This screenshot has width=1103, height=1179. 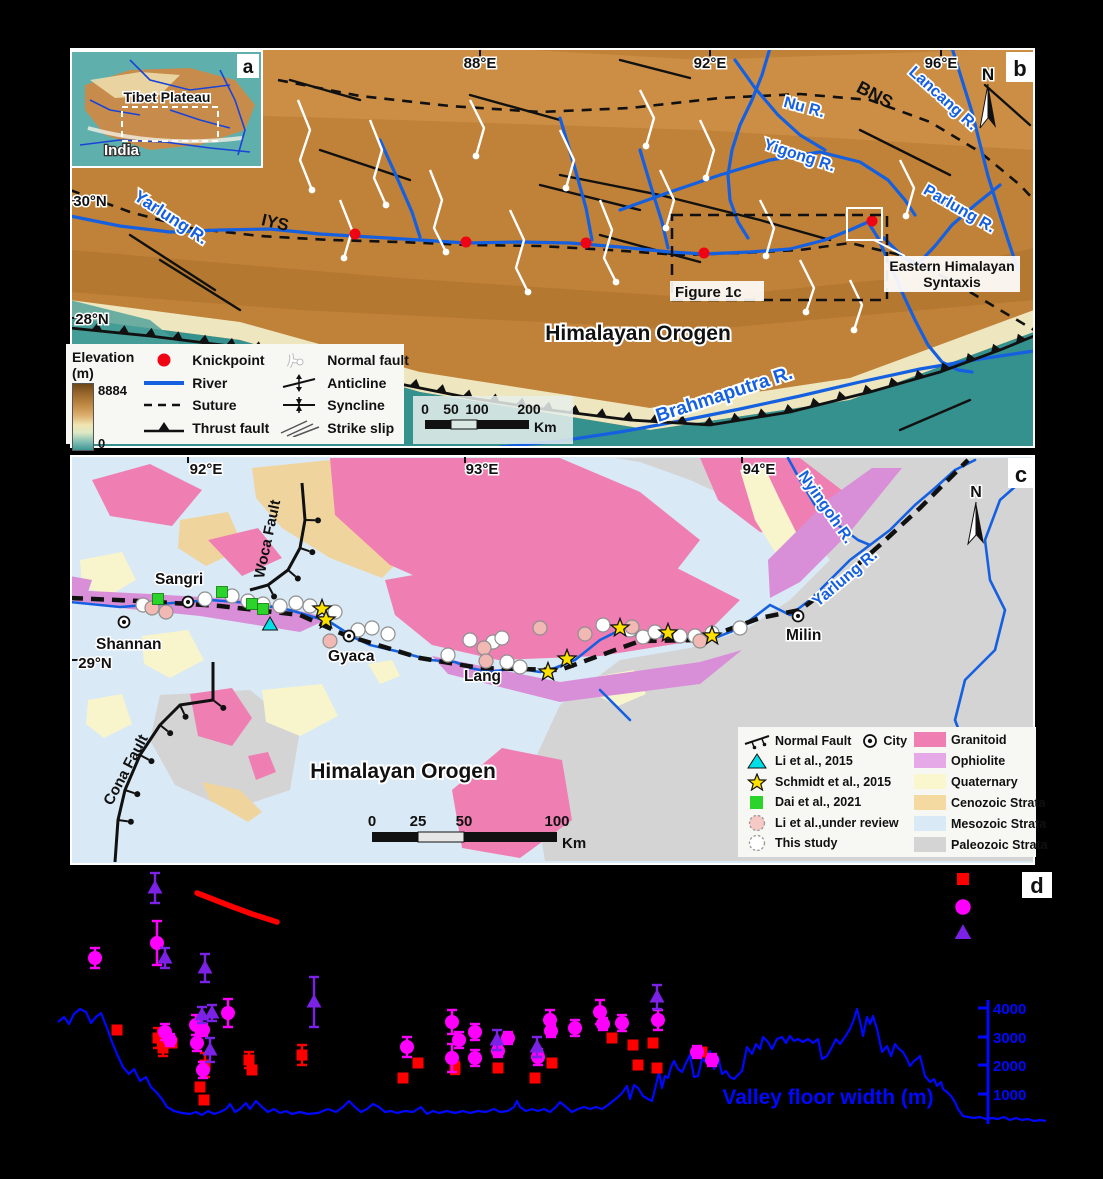 What do you see at coordinates (963, 907) in the screenshot?
I see `chart-legend-magenta-circles` at bounding box center [963, 907].